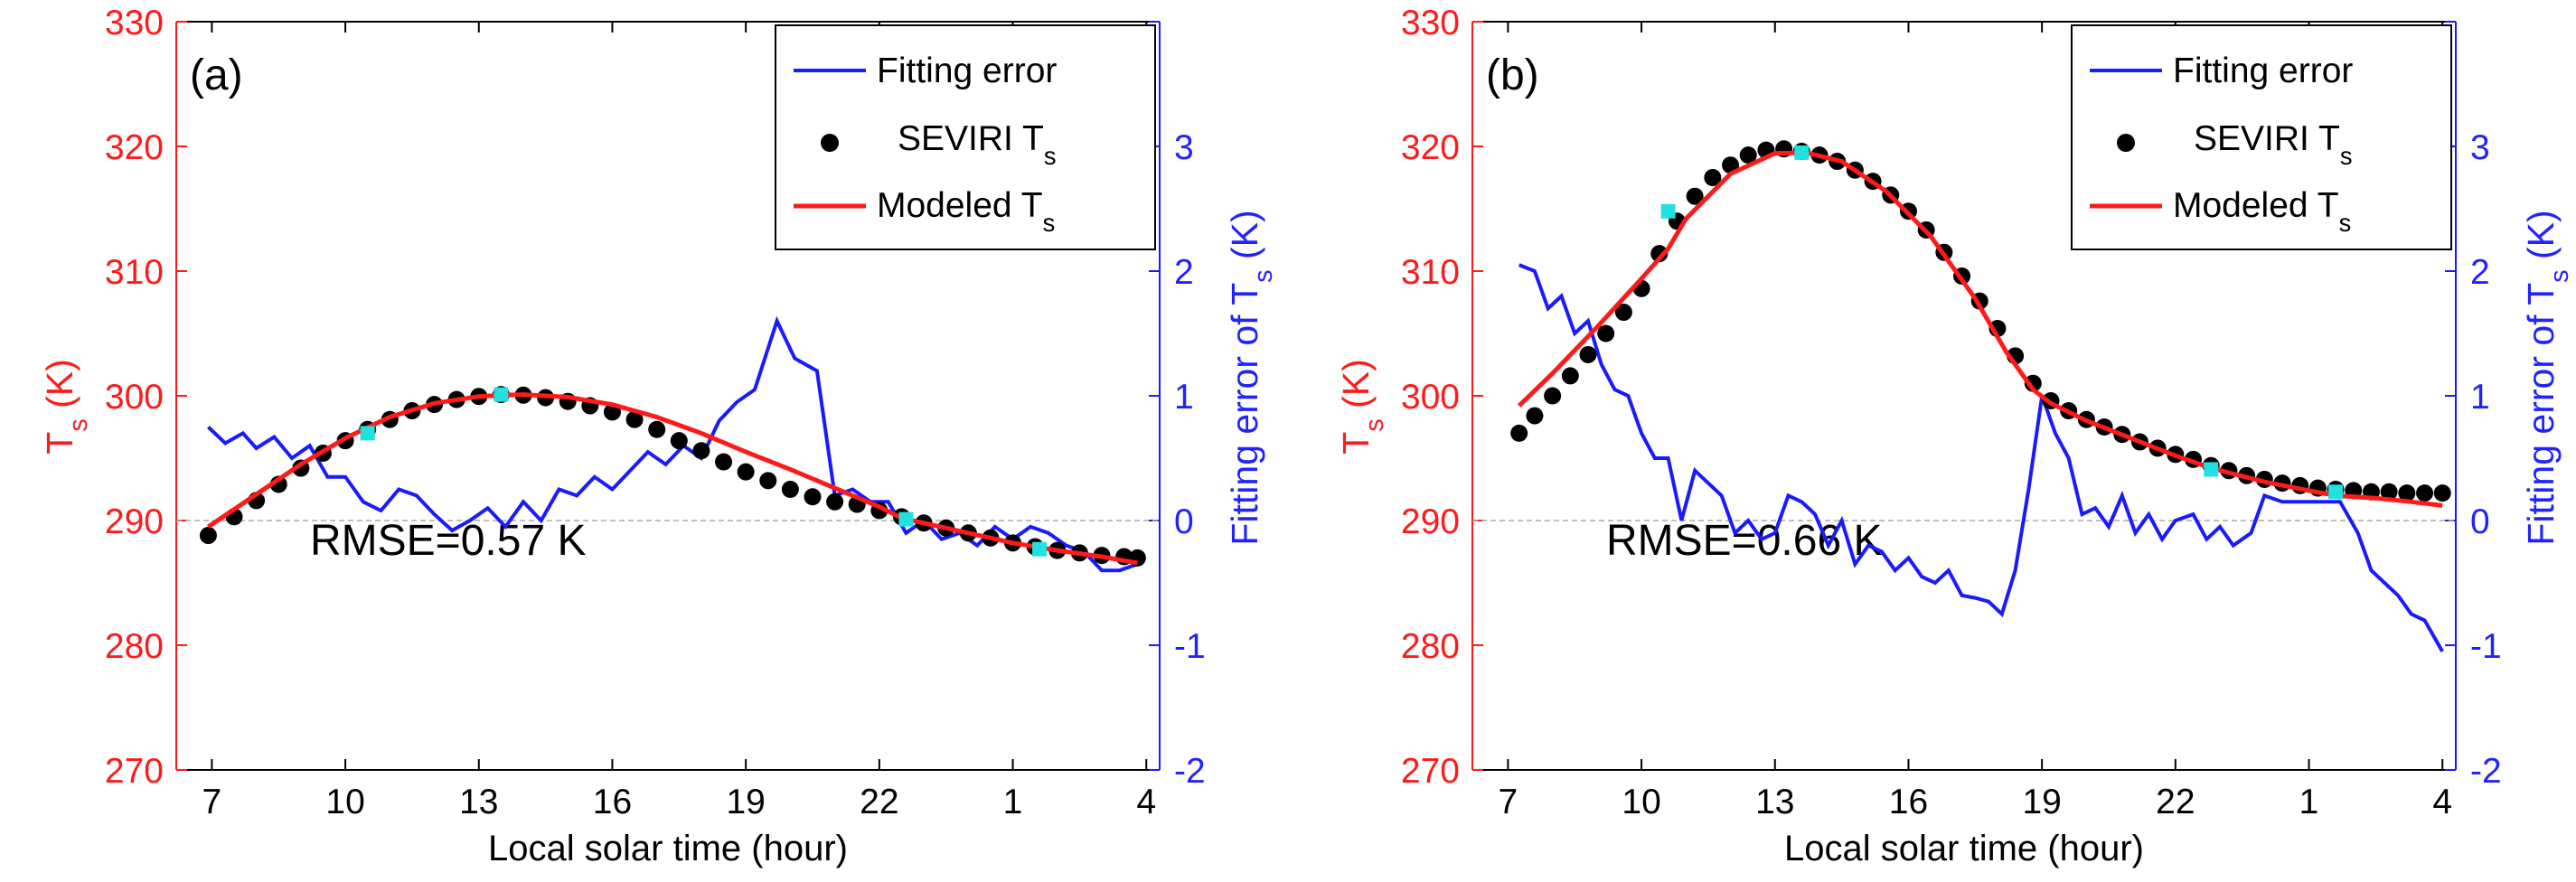 The image size is (2576, 882). What do you see at coordinates (448, 541) in the screenshot?
I see `rmse-annotation: RMSE=0.57 K` at bounding box center [448, 541].